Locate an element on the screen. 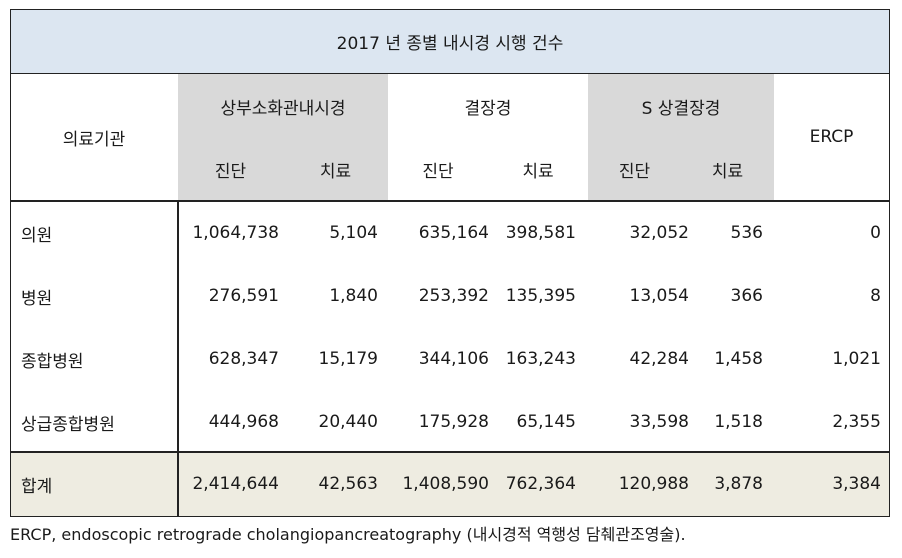  table-row-value: 398,581 is located at coordinates (540, 233).